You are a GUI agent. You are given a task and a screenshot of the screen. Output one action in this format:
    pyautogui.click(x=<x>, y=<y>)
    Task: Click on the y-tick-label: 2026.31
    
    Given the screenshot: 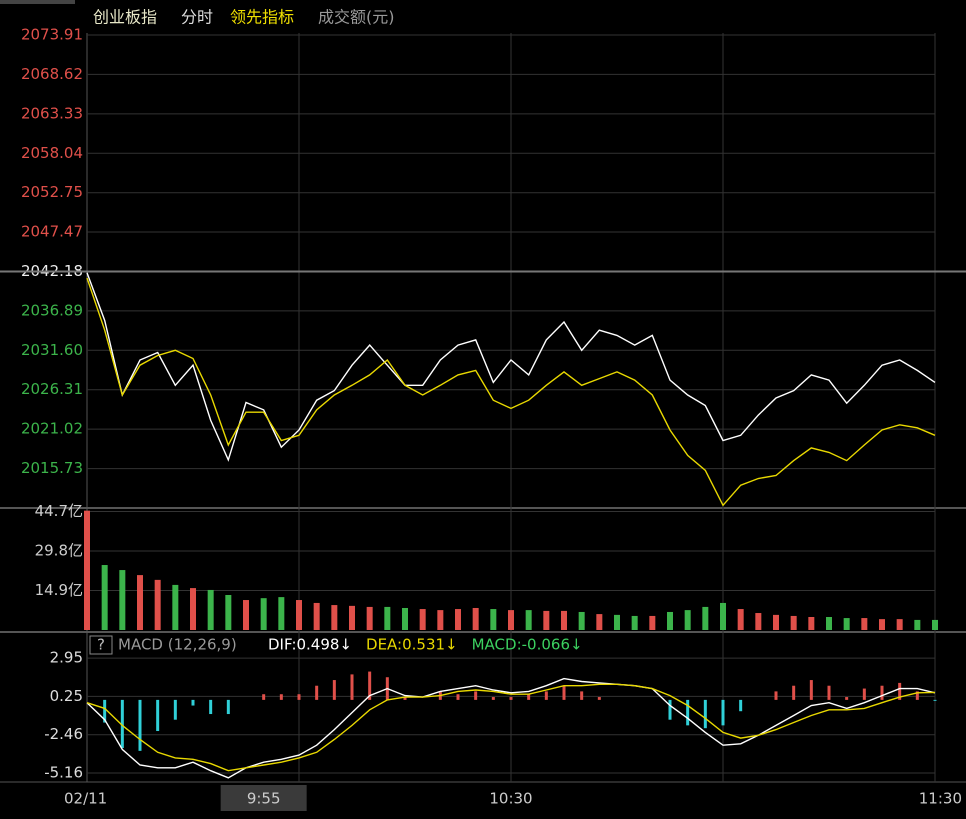 What is the action you would take?
    pyautogui.click(x=52, y=389)
    